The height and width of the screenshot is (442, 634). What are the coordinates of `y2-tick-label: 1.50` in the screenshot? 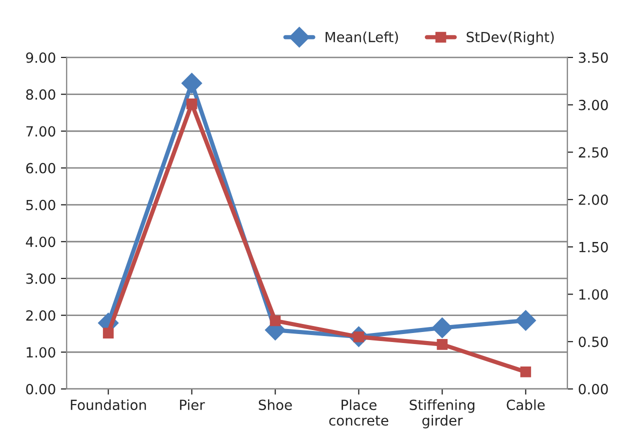 It's located at (593, 247).